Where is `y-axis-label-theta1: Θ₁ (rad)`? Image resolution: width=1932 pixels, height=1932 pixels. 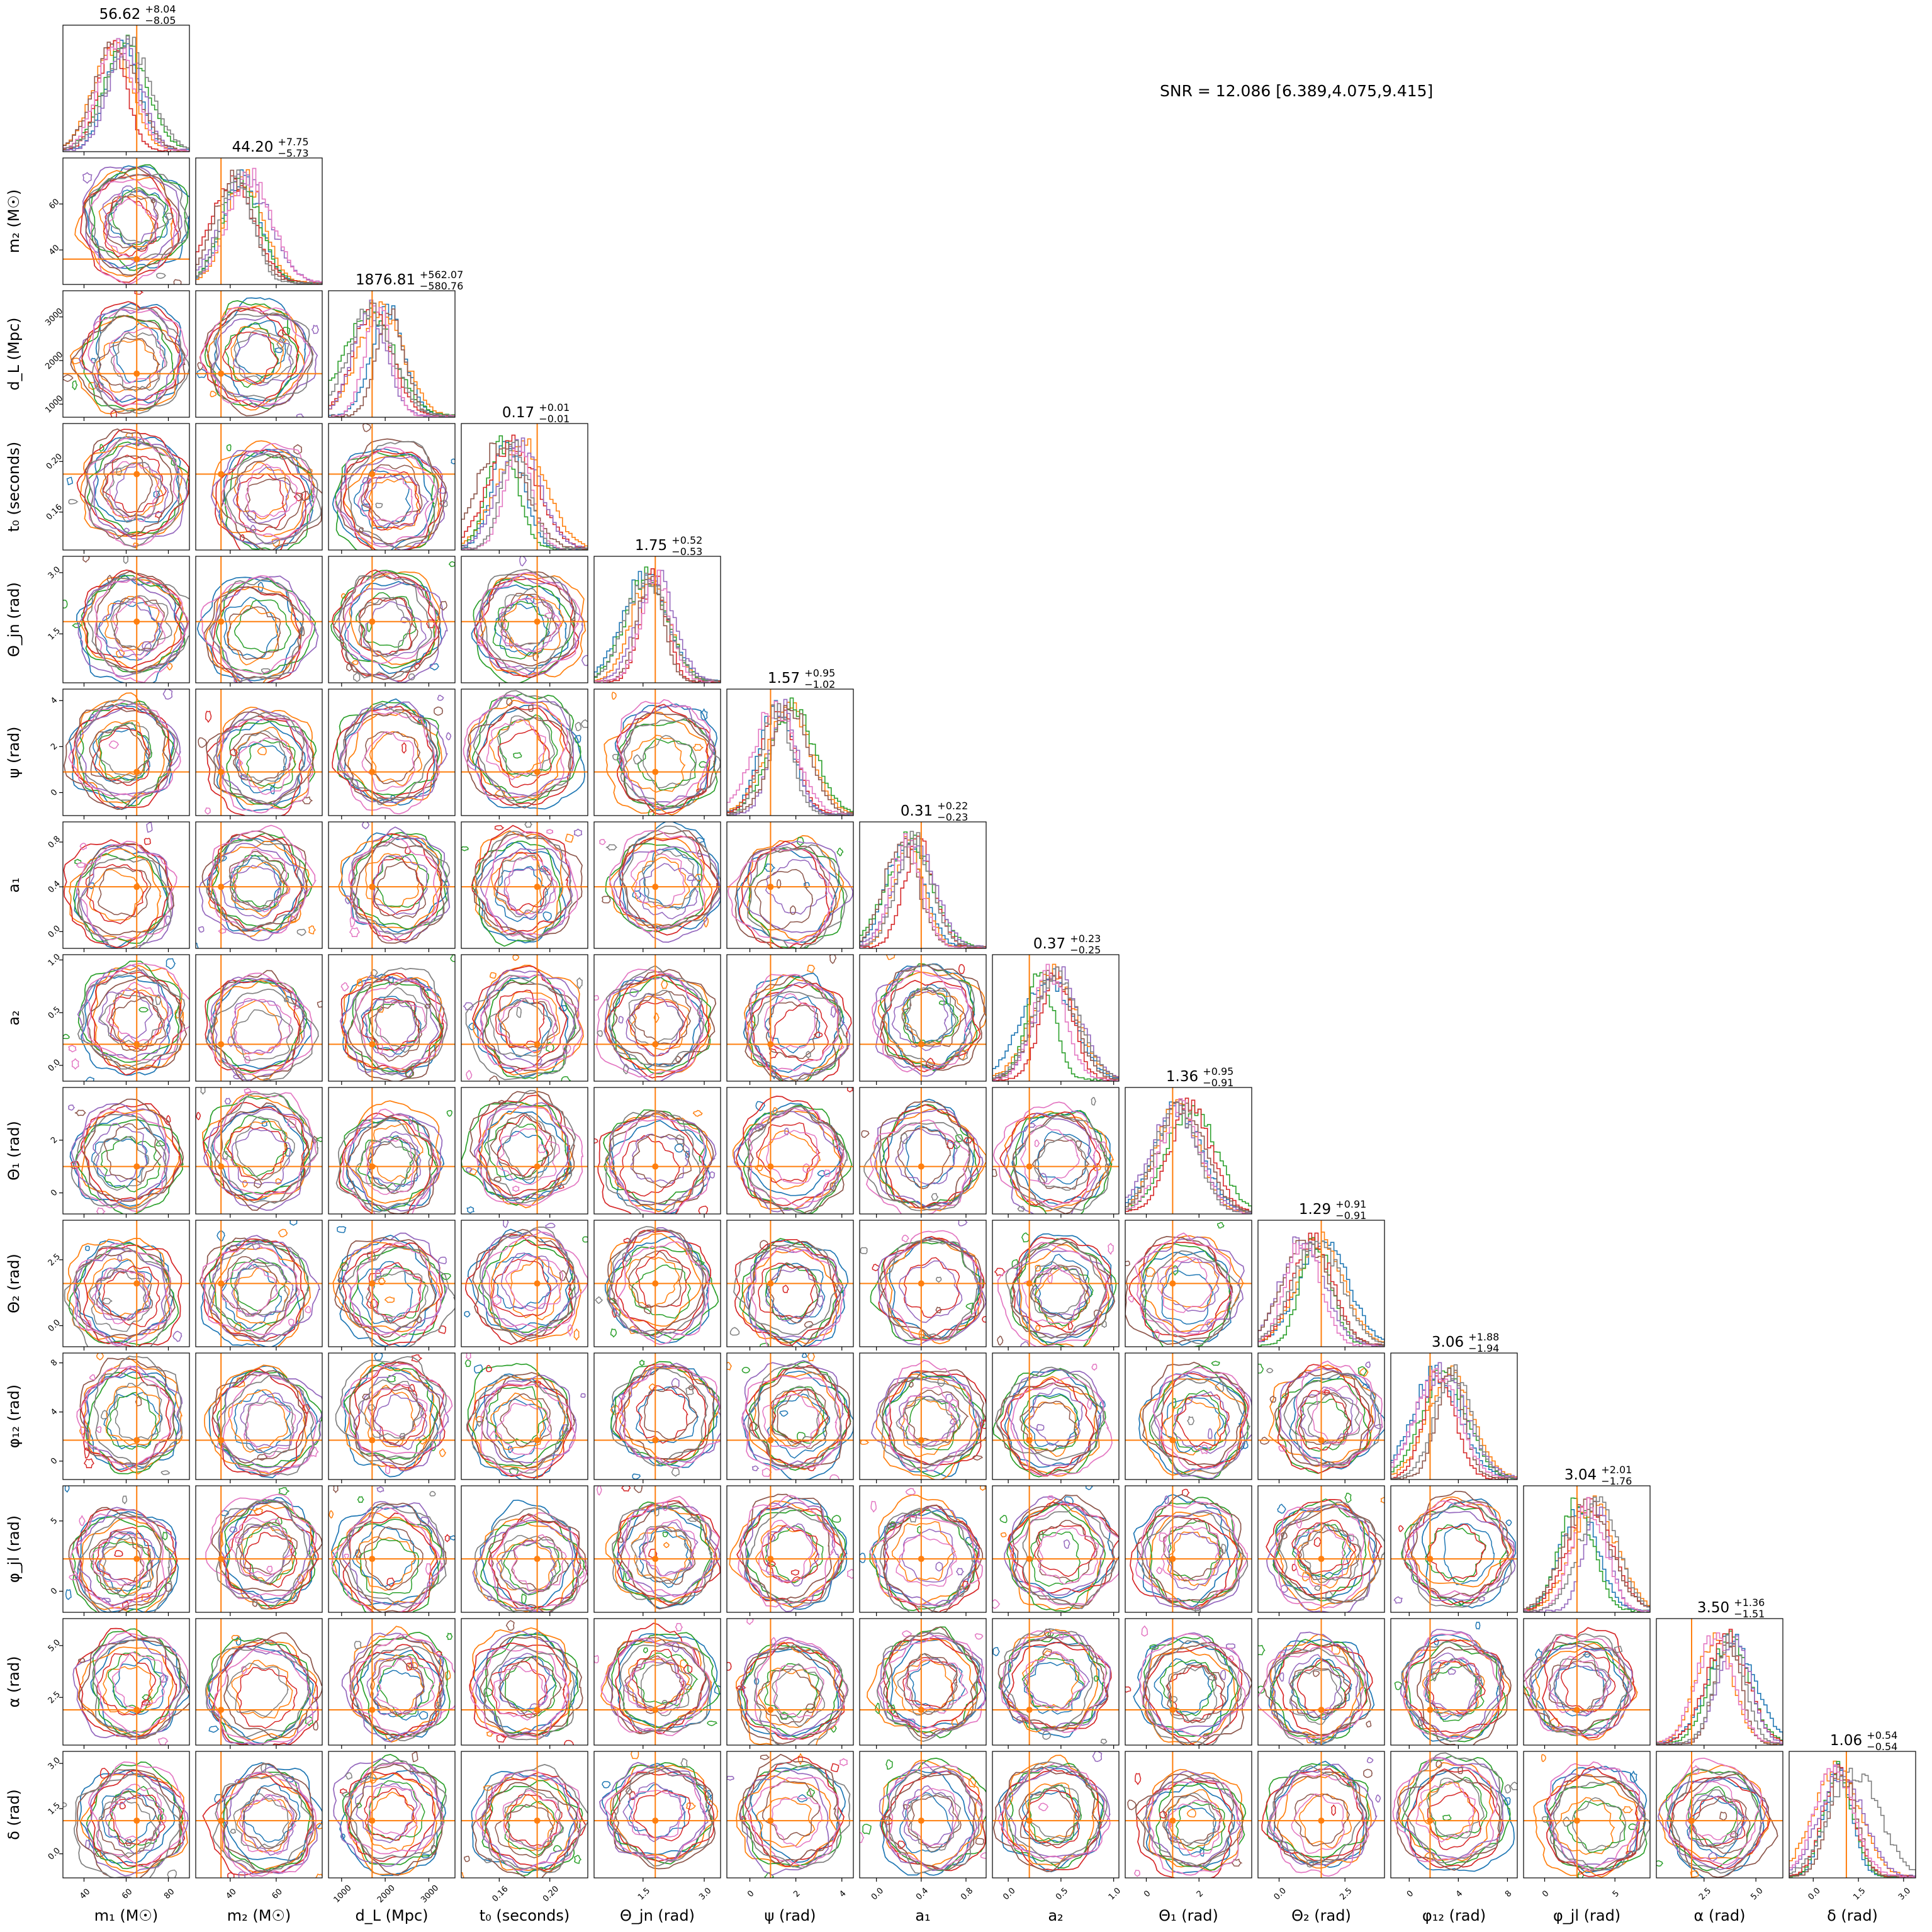
y-axis-label-theta1: Θ₁ (rad) is located at coordinates (14, 1151).